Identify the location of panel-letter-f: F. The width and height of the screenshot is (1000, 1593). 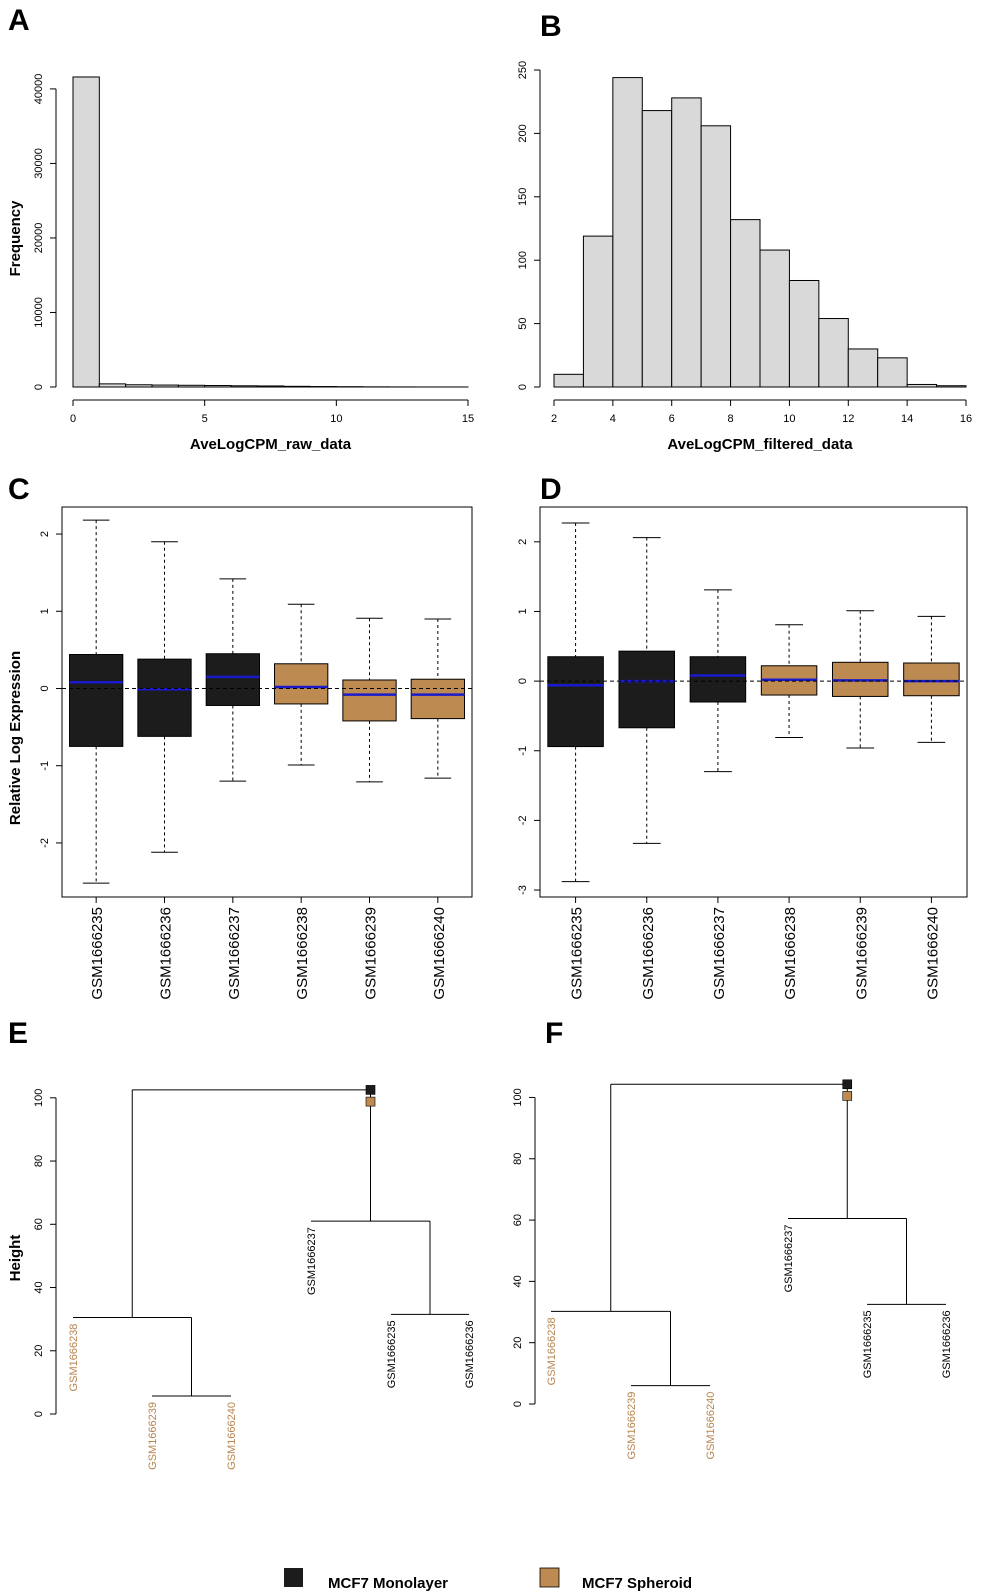
(554, 1033).